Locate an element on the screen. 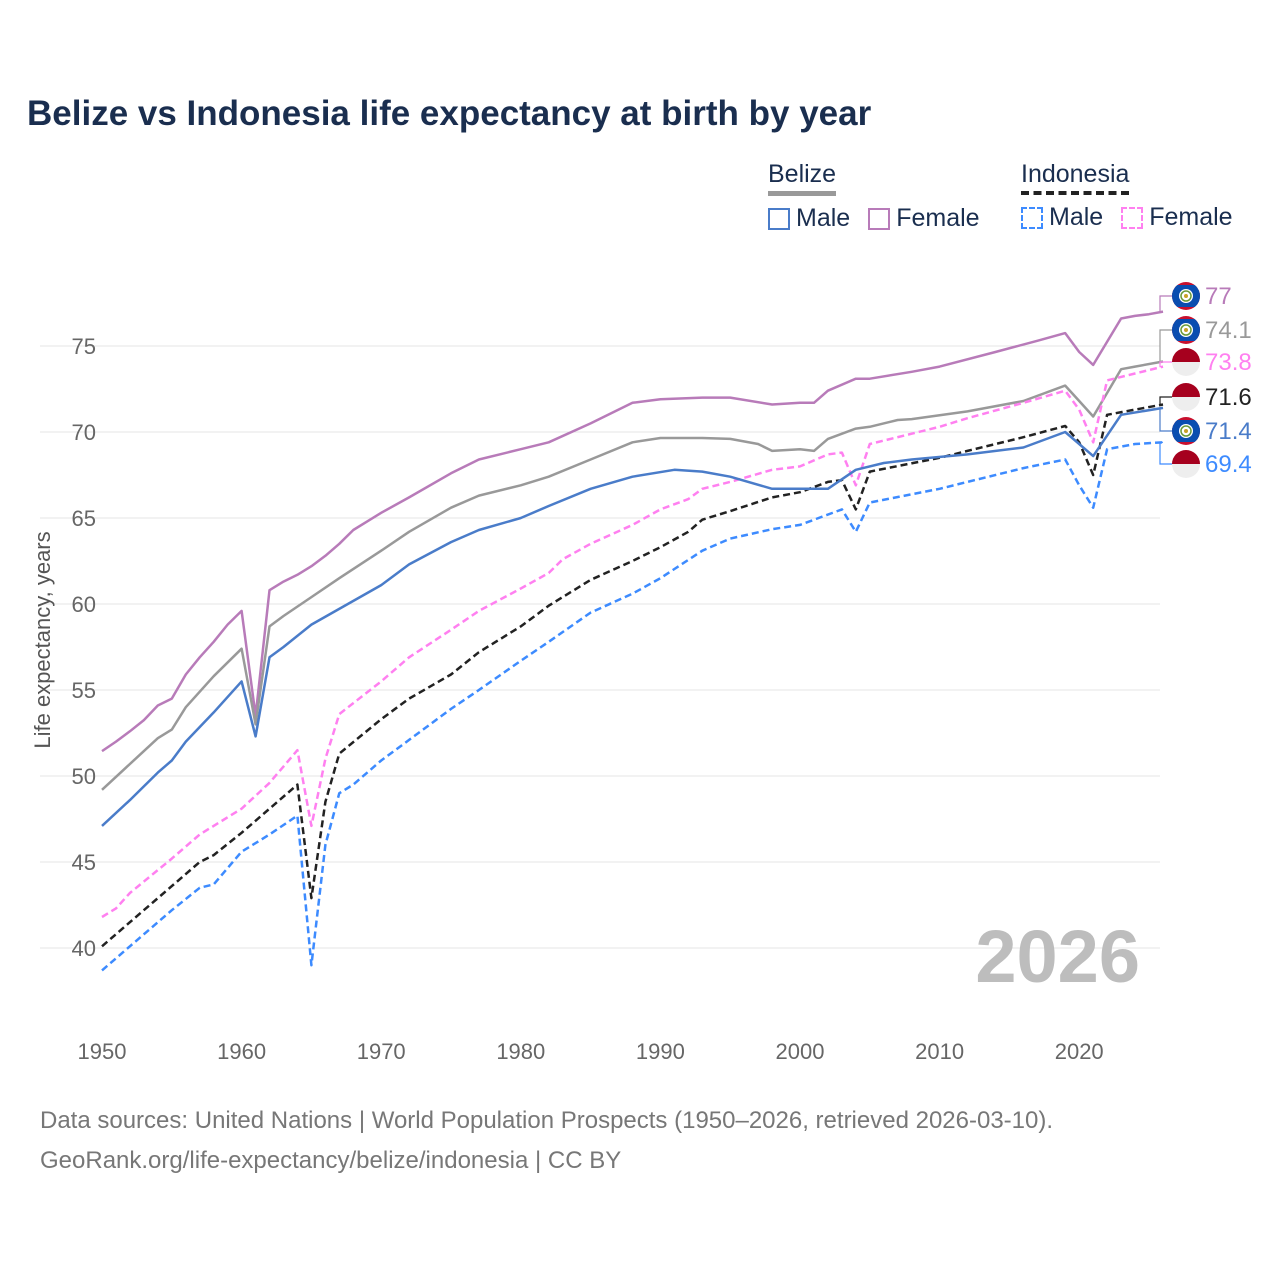  x-tick-label: 2010 is located at coordinates (939, 1051).